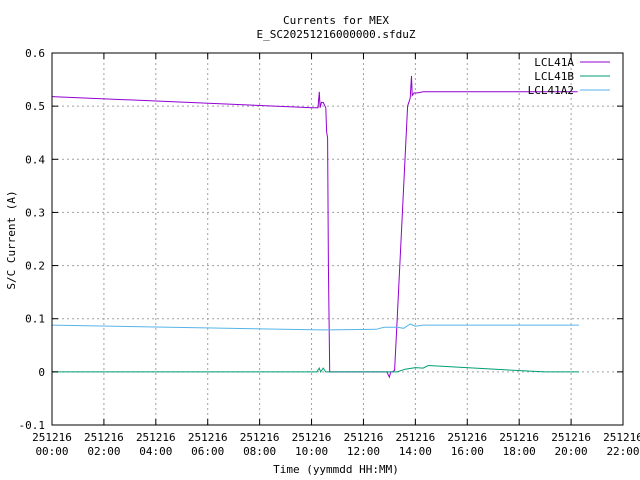 This screenshot has width=640, height=480. What do you see at coordinates (554, 62) in the screenshot?
I see `legend-label: LCL41A` at bounding box center [554, 62].